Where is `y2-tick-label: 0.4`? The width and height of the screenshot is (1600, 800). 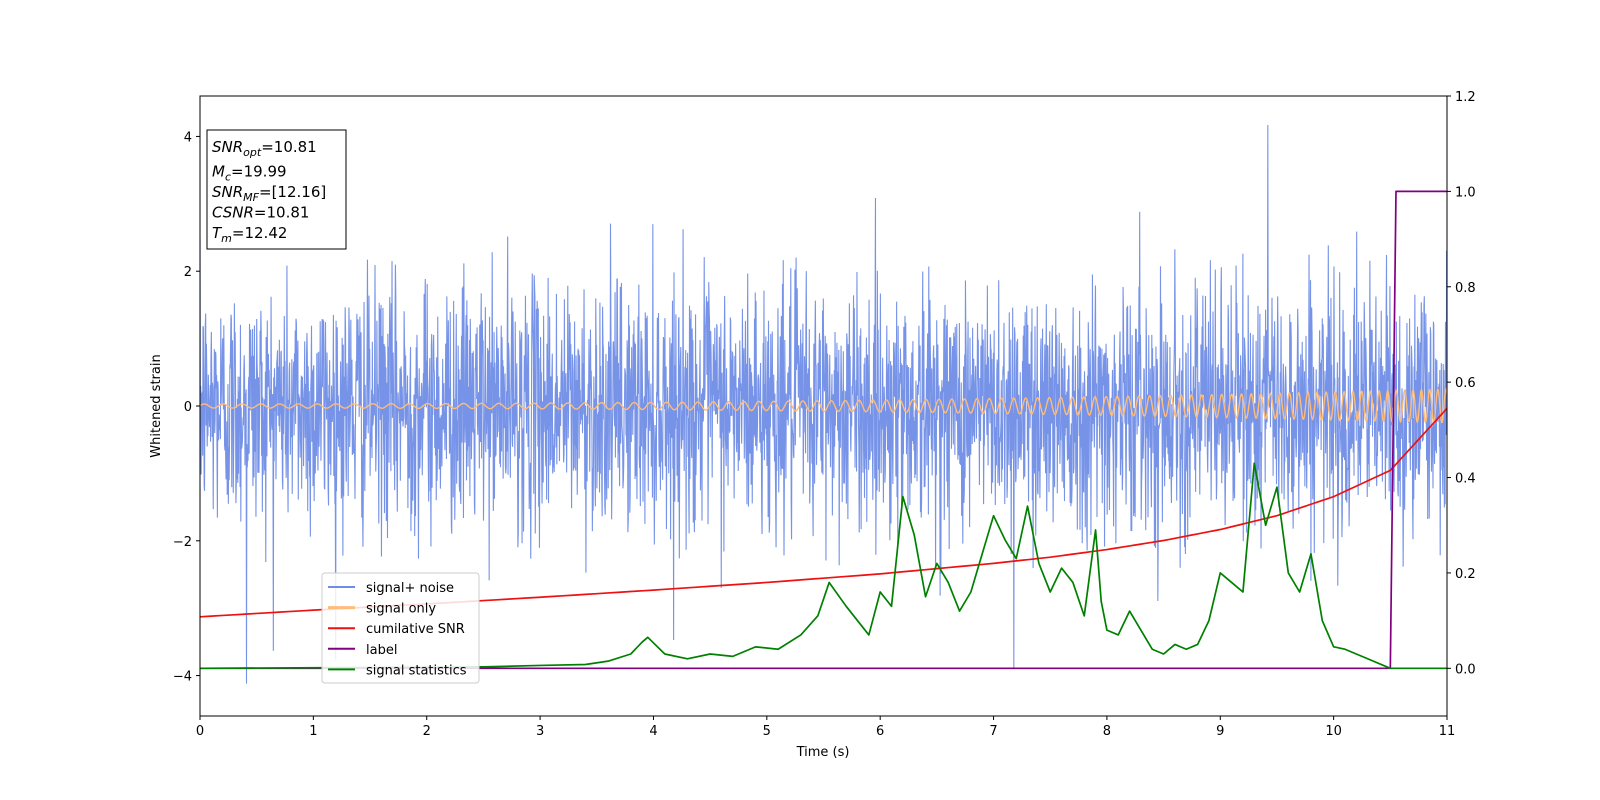
y2-tick-label: 0.4 is located at coordinates (1465, 479).